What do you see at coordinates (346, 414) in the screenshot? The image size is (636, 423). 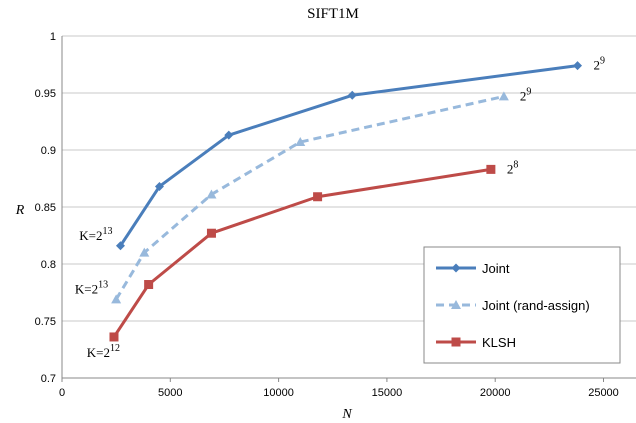 I see `x-axis-label: N` at bounding box center [346, 414].